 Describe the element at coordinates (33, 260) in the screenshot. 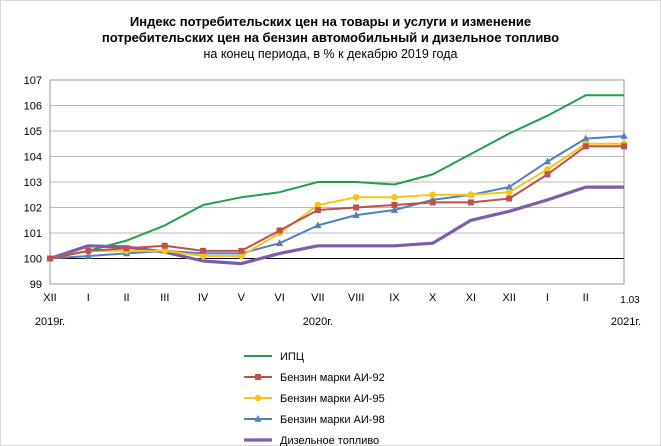

I see `y-tick-label: 100` at that location.